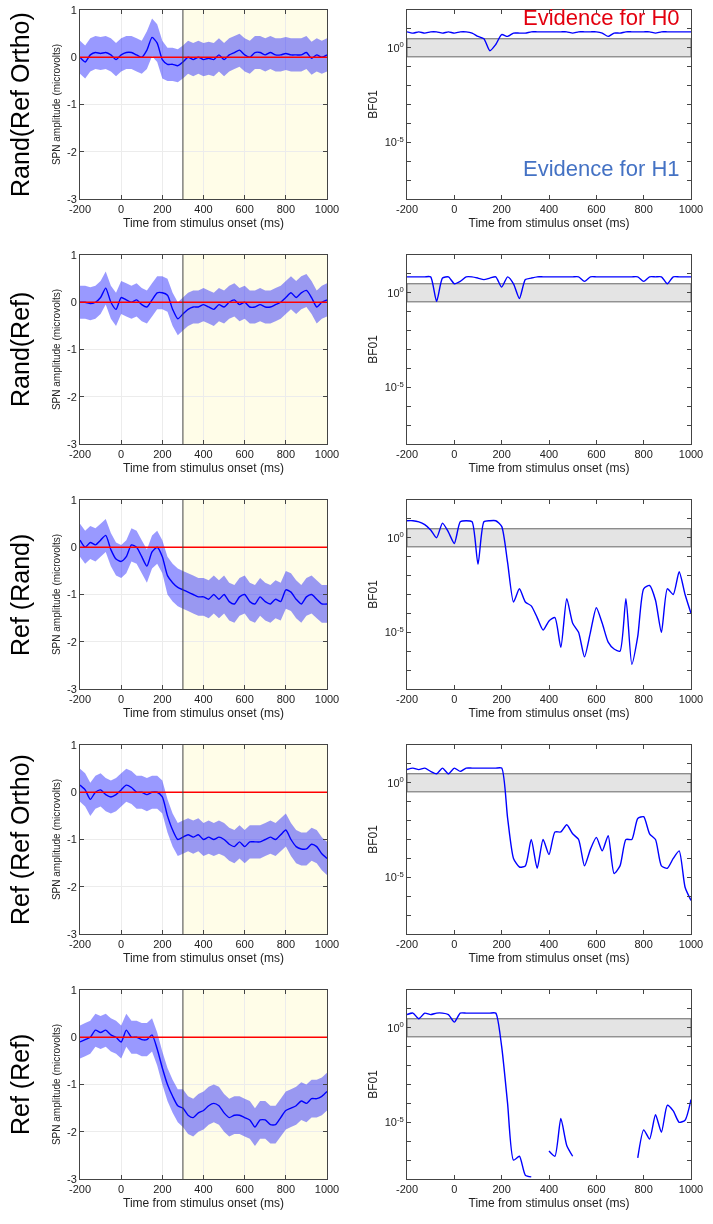 Image resolution: width=713 pixels, height=1224 pixels. I want to click on annotation: Evidence for H0, so click(601, 17).